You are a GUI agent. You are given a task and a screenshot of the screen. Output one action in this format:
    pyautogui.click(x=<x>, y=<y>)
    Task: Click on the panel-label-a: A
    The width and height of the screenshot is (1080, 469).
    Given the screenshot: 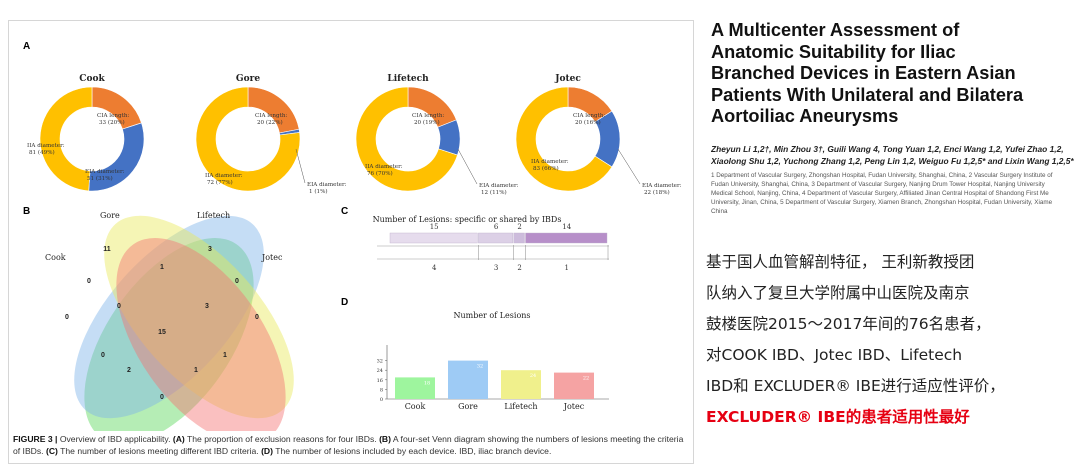 What is the action you would take?
    pyautogui.click(x=26, y=46)
    